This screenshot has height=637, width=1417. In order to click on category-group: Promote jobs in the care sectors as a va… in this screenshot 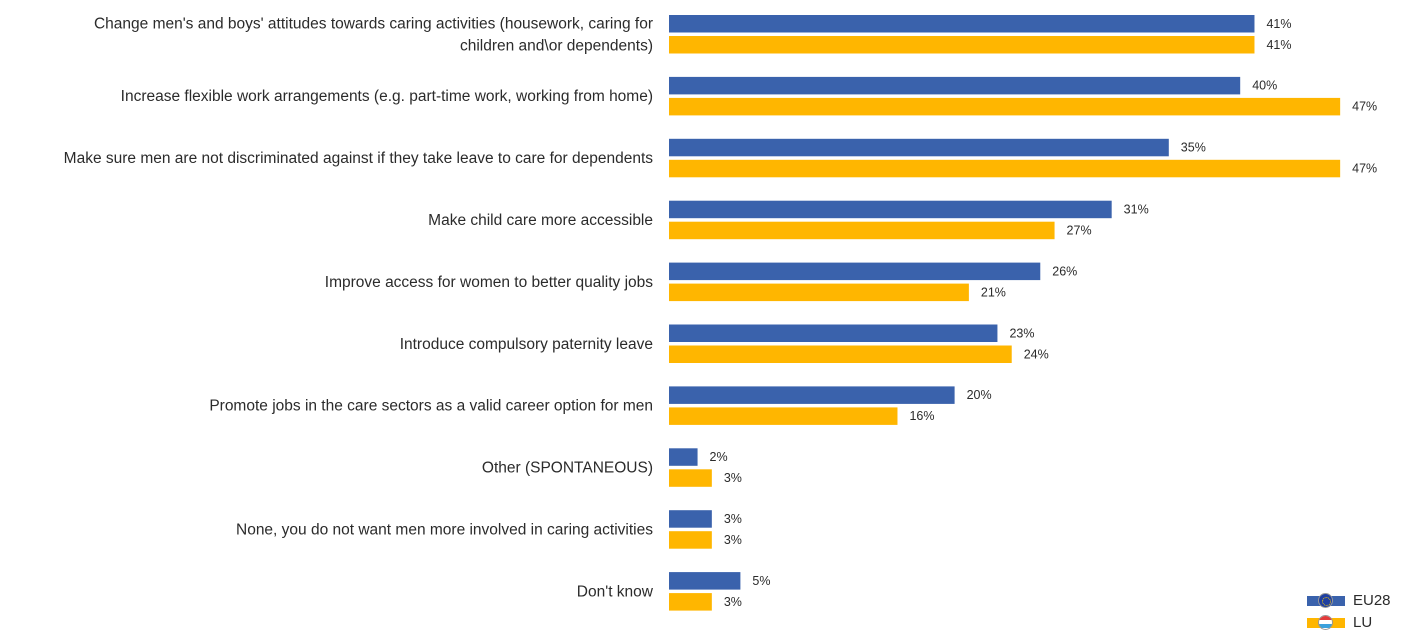, I will do `click(600, 405)`.